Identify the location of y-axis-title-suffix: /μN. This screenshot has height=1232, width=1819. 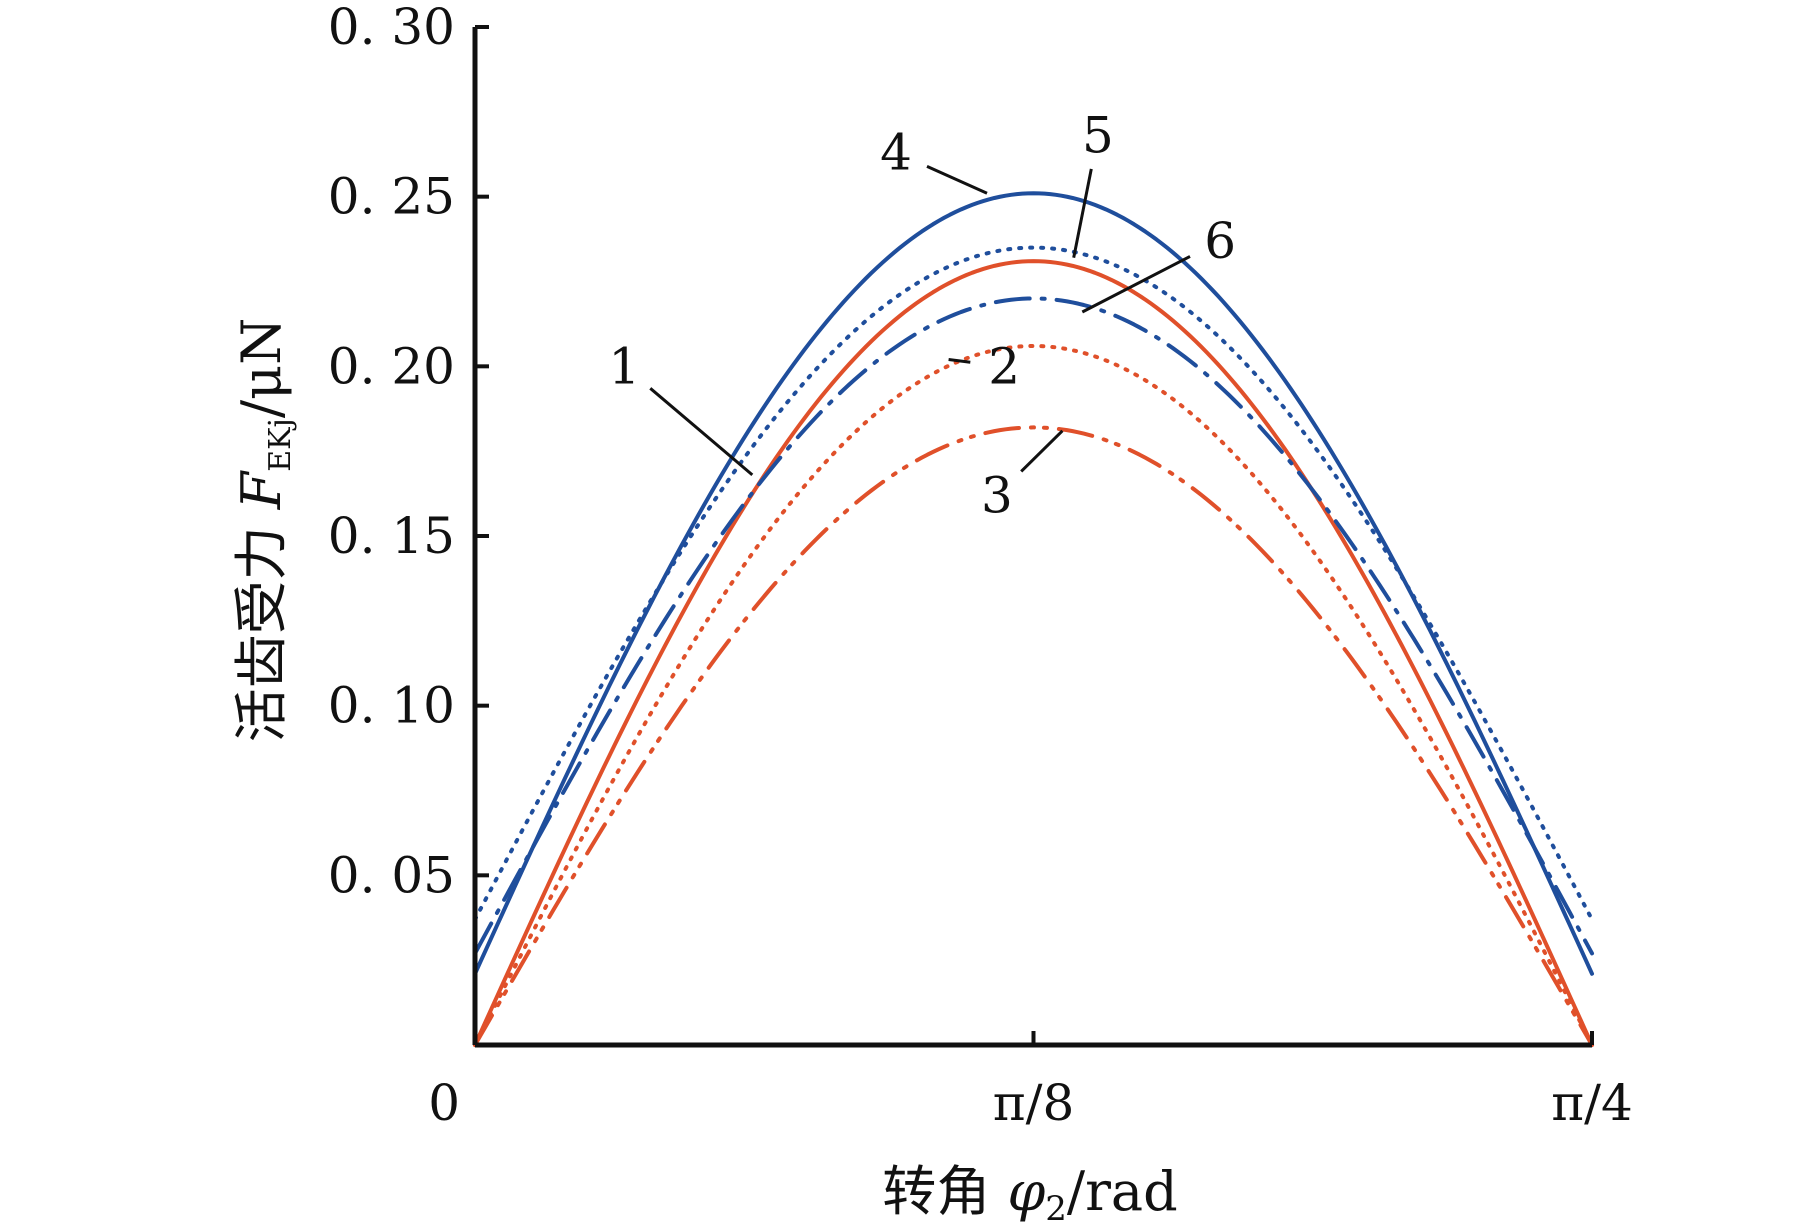
(261, 368).